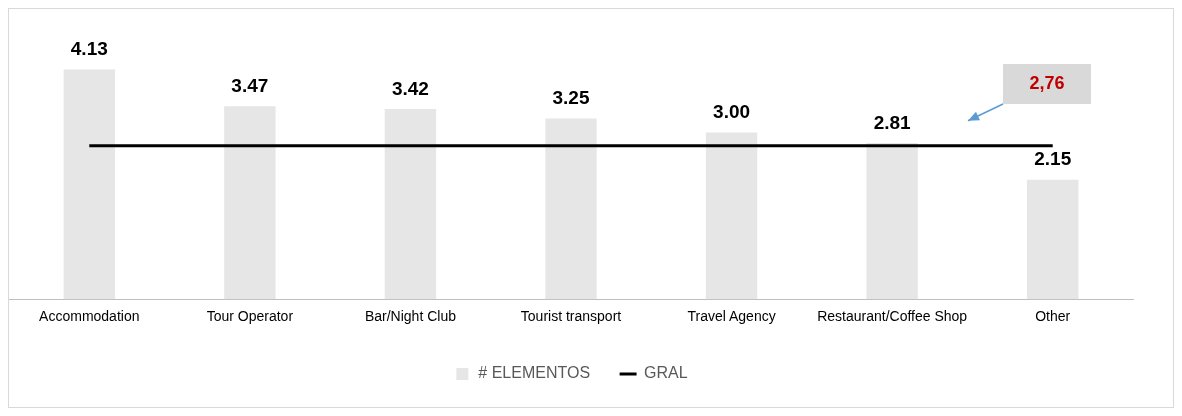 The height and width of the screenshot is (416, 1182). What do you see at coordinates (250, 316) in the screenshot?
I see `x-tick-label: Tour Operator` at bounding box center [250, 316].